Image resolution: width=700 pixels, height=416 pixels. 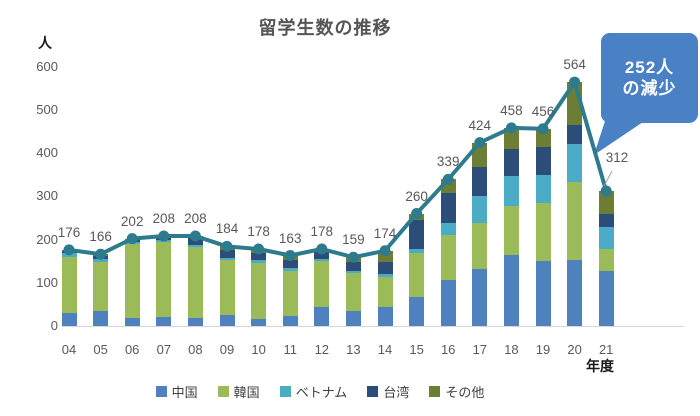 What do you see at coordinates (132, 281) in the screenshot?
I see `bar-segment-韓国-06` at bounding box center [132, 281].